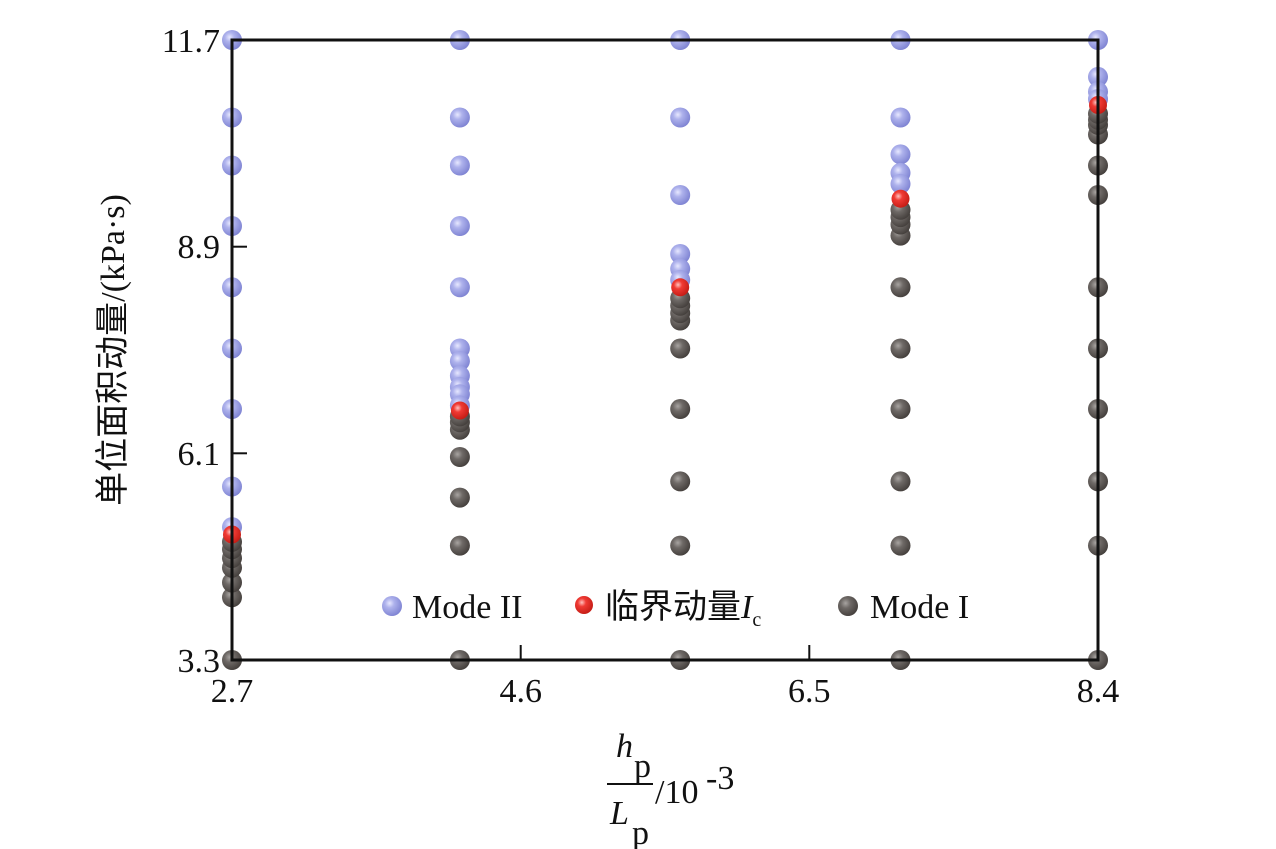  Describe the element at coordinates (1098, 691) in the screenshot. I see `x-tick-label-4: 8.4` at that location.